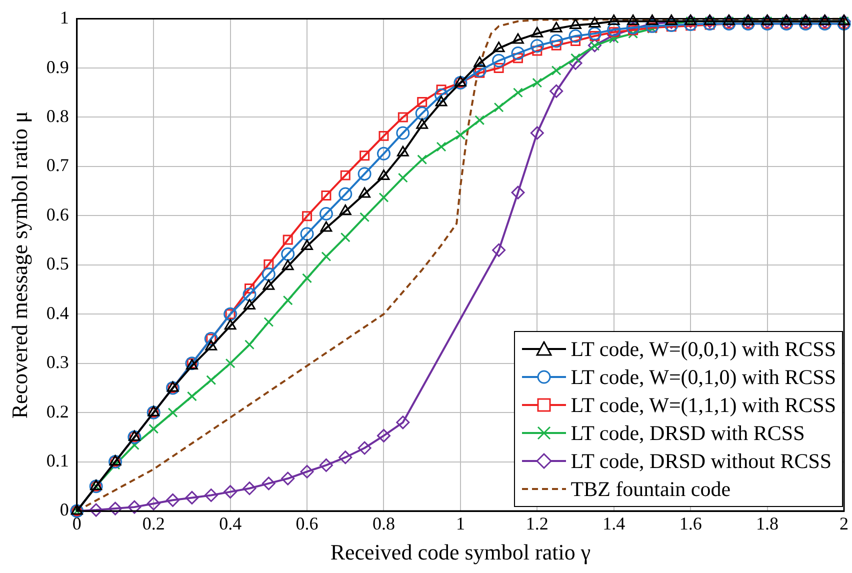 The image size is (852, 573). What do you see at coordinates (19, 265) in the screenshot?
I see `y-axis-title: Recovered message symbol ratio μ` at bounding box center [19, 265].